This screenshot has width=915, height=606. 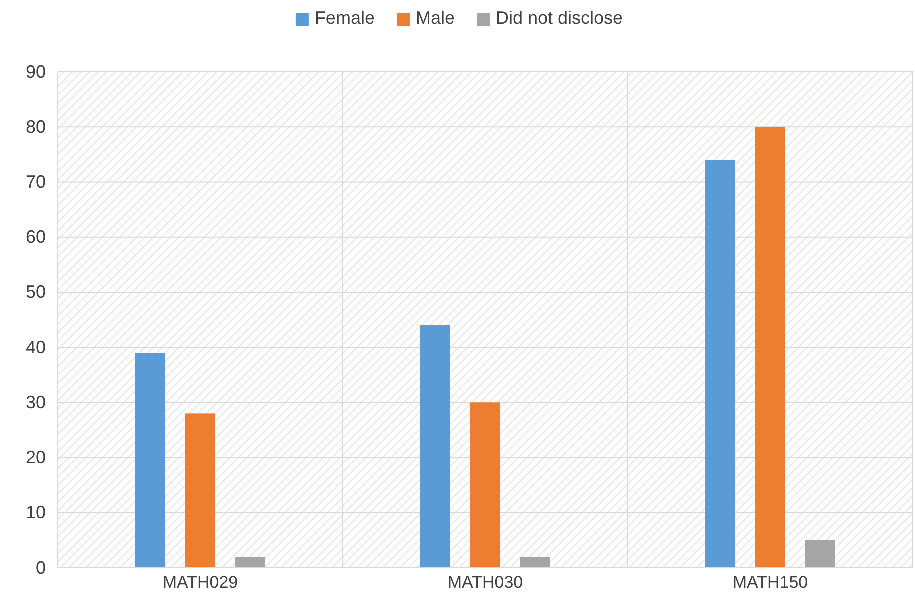 I want to click on y-tick-label: 20, so click(x=36, y=458).